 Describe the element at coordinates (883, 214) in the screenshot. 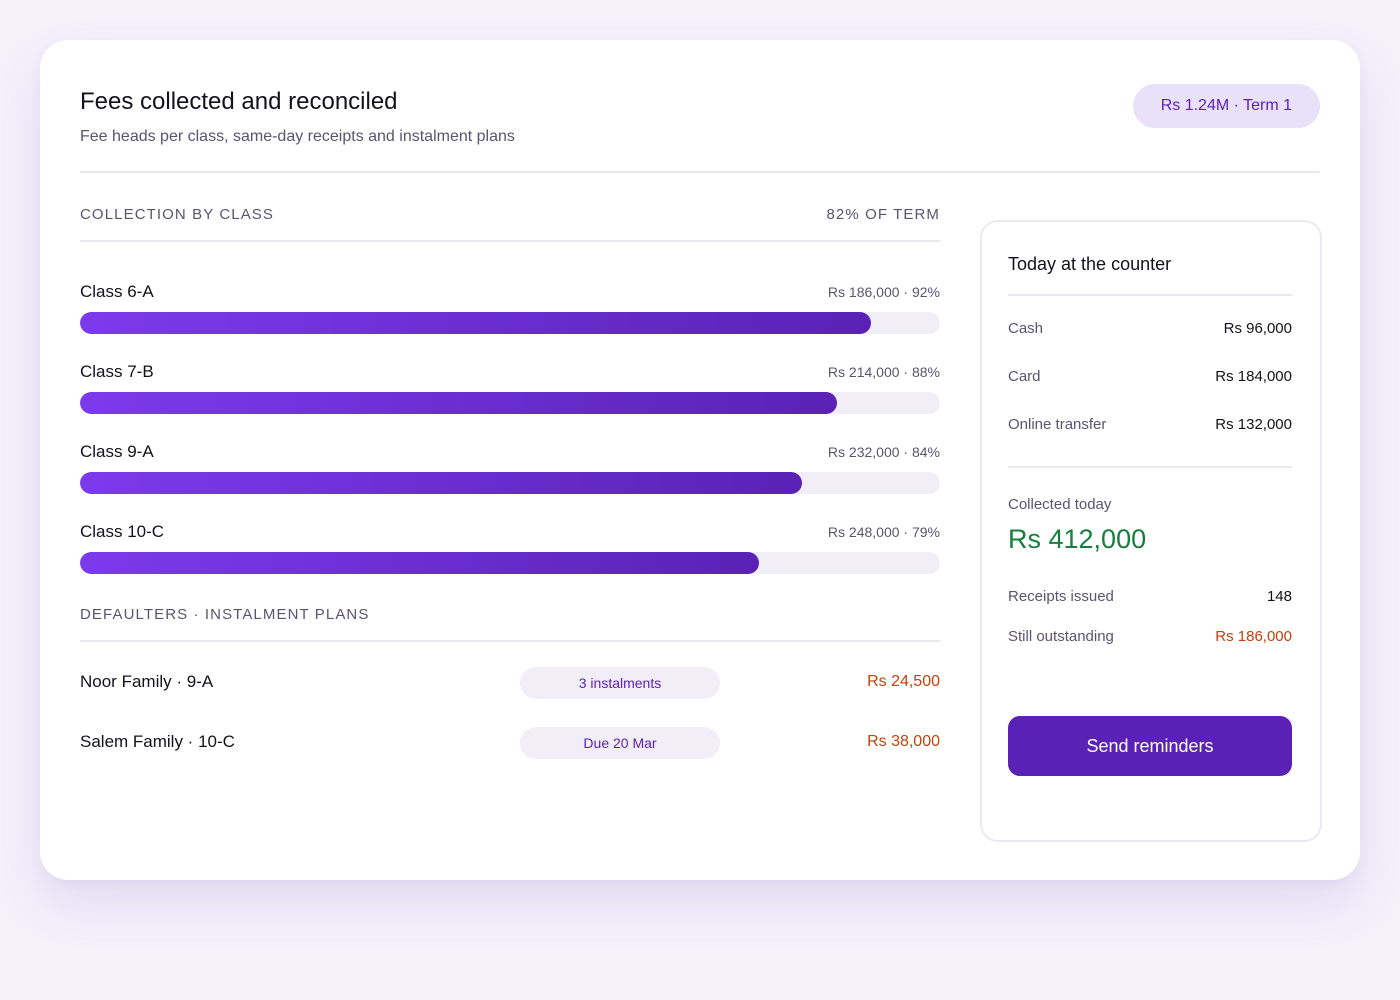

I see `term-percent-label: 82% OF TERM` at that location.